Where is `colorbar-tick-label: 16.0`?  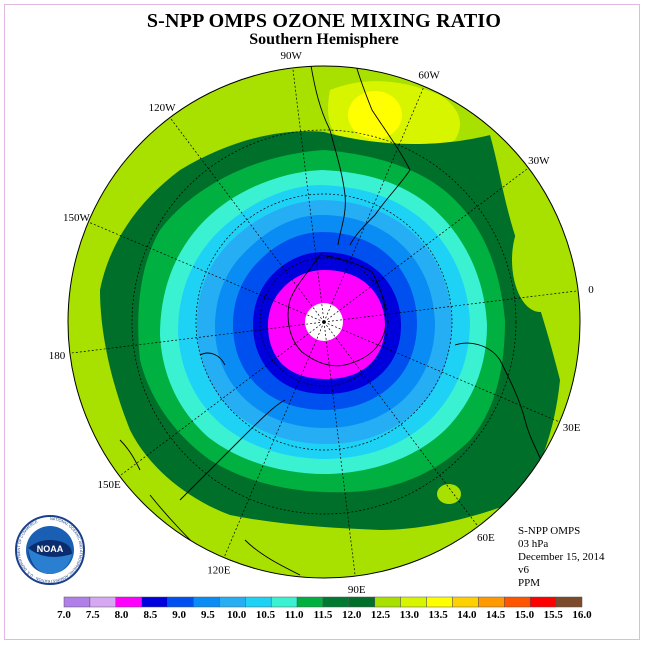
colorbar-tick-label: 16.0 is located at coordinates (582, 615).